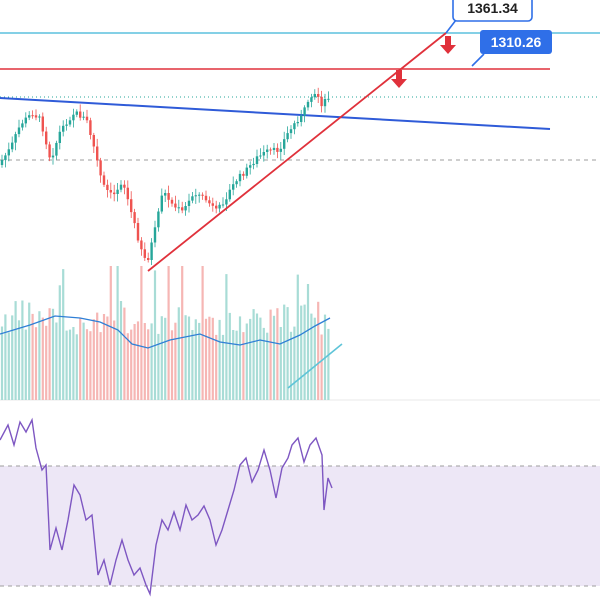  I want to click on resistance-callout-box, so click(516, 42).